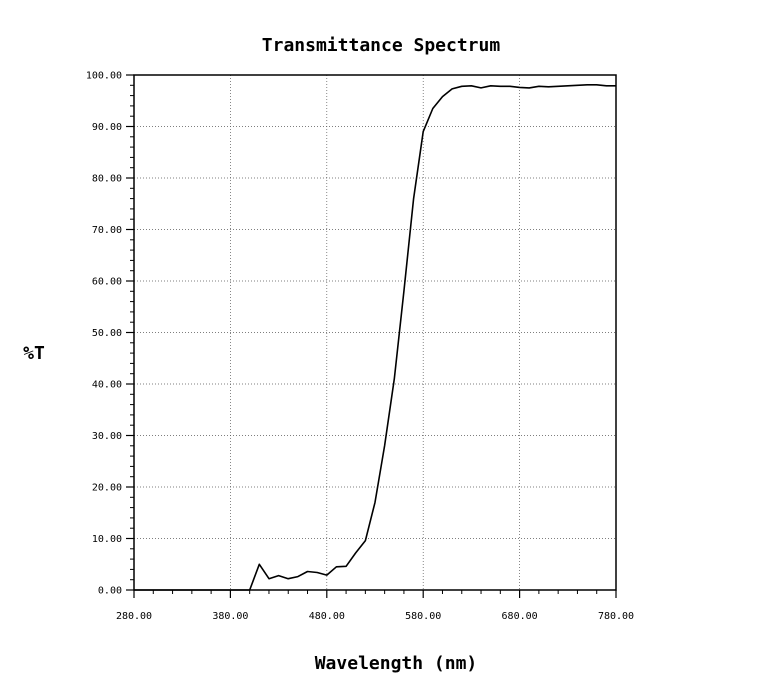  What do you see at coordinates (34, 353) in the screenshot?
I see `y-axis-label: %T` at bounding box center [34, 353].